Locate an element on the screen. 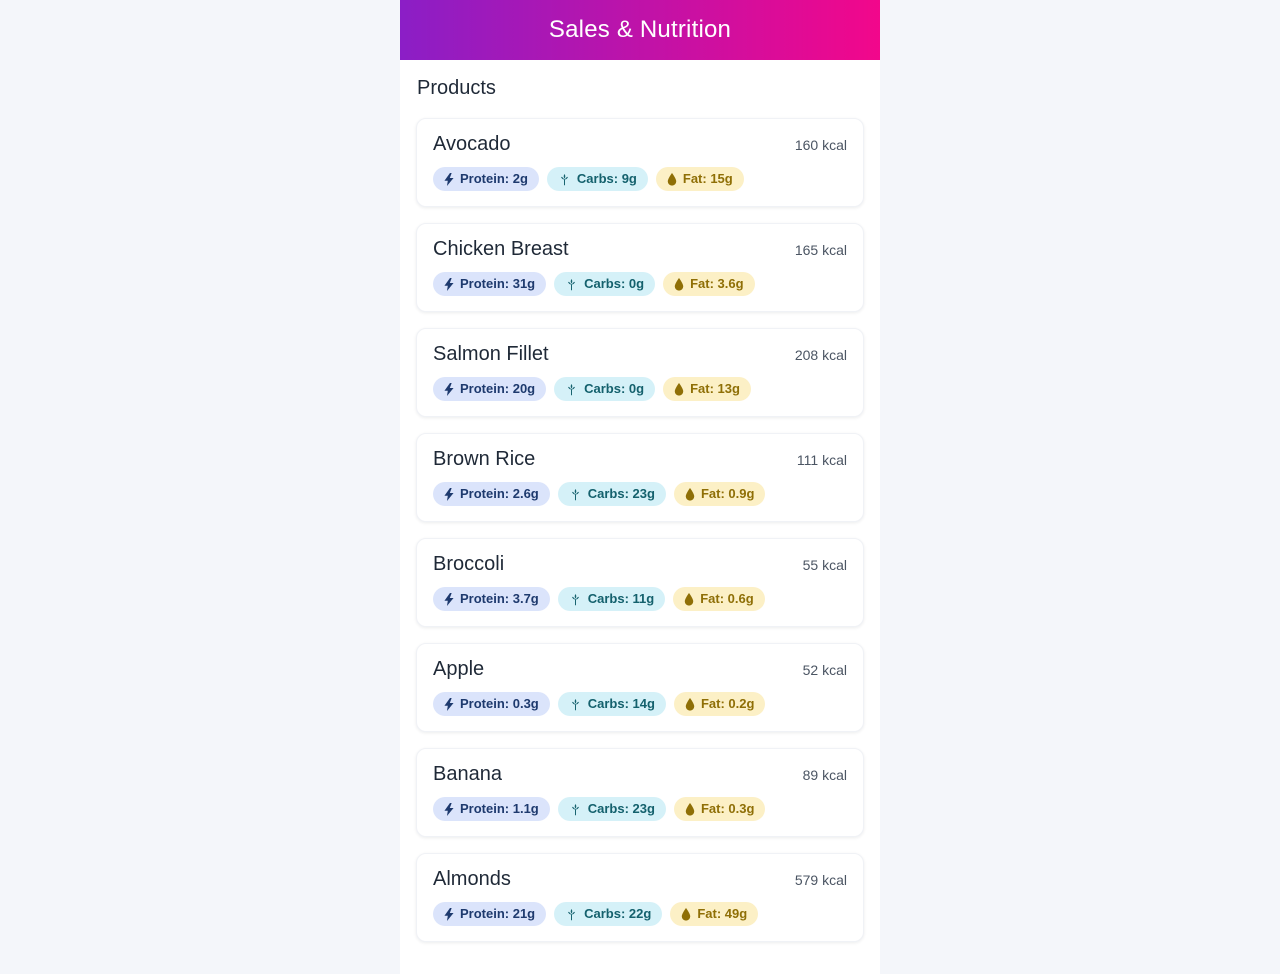 The height and width of the screenshot is (974, 1280). fat-badge: Fat: 13g is located at coordinates (707, 389).